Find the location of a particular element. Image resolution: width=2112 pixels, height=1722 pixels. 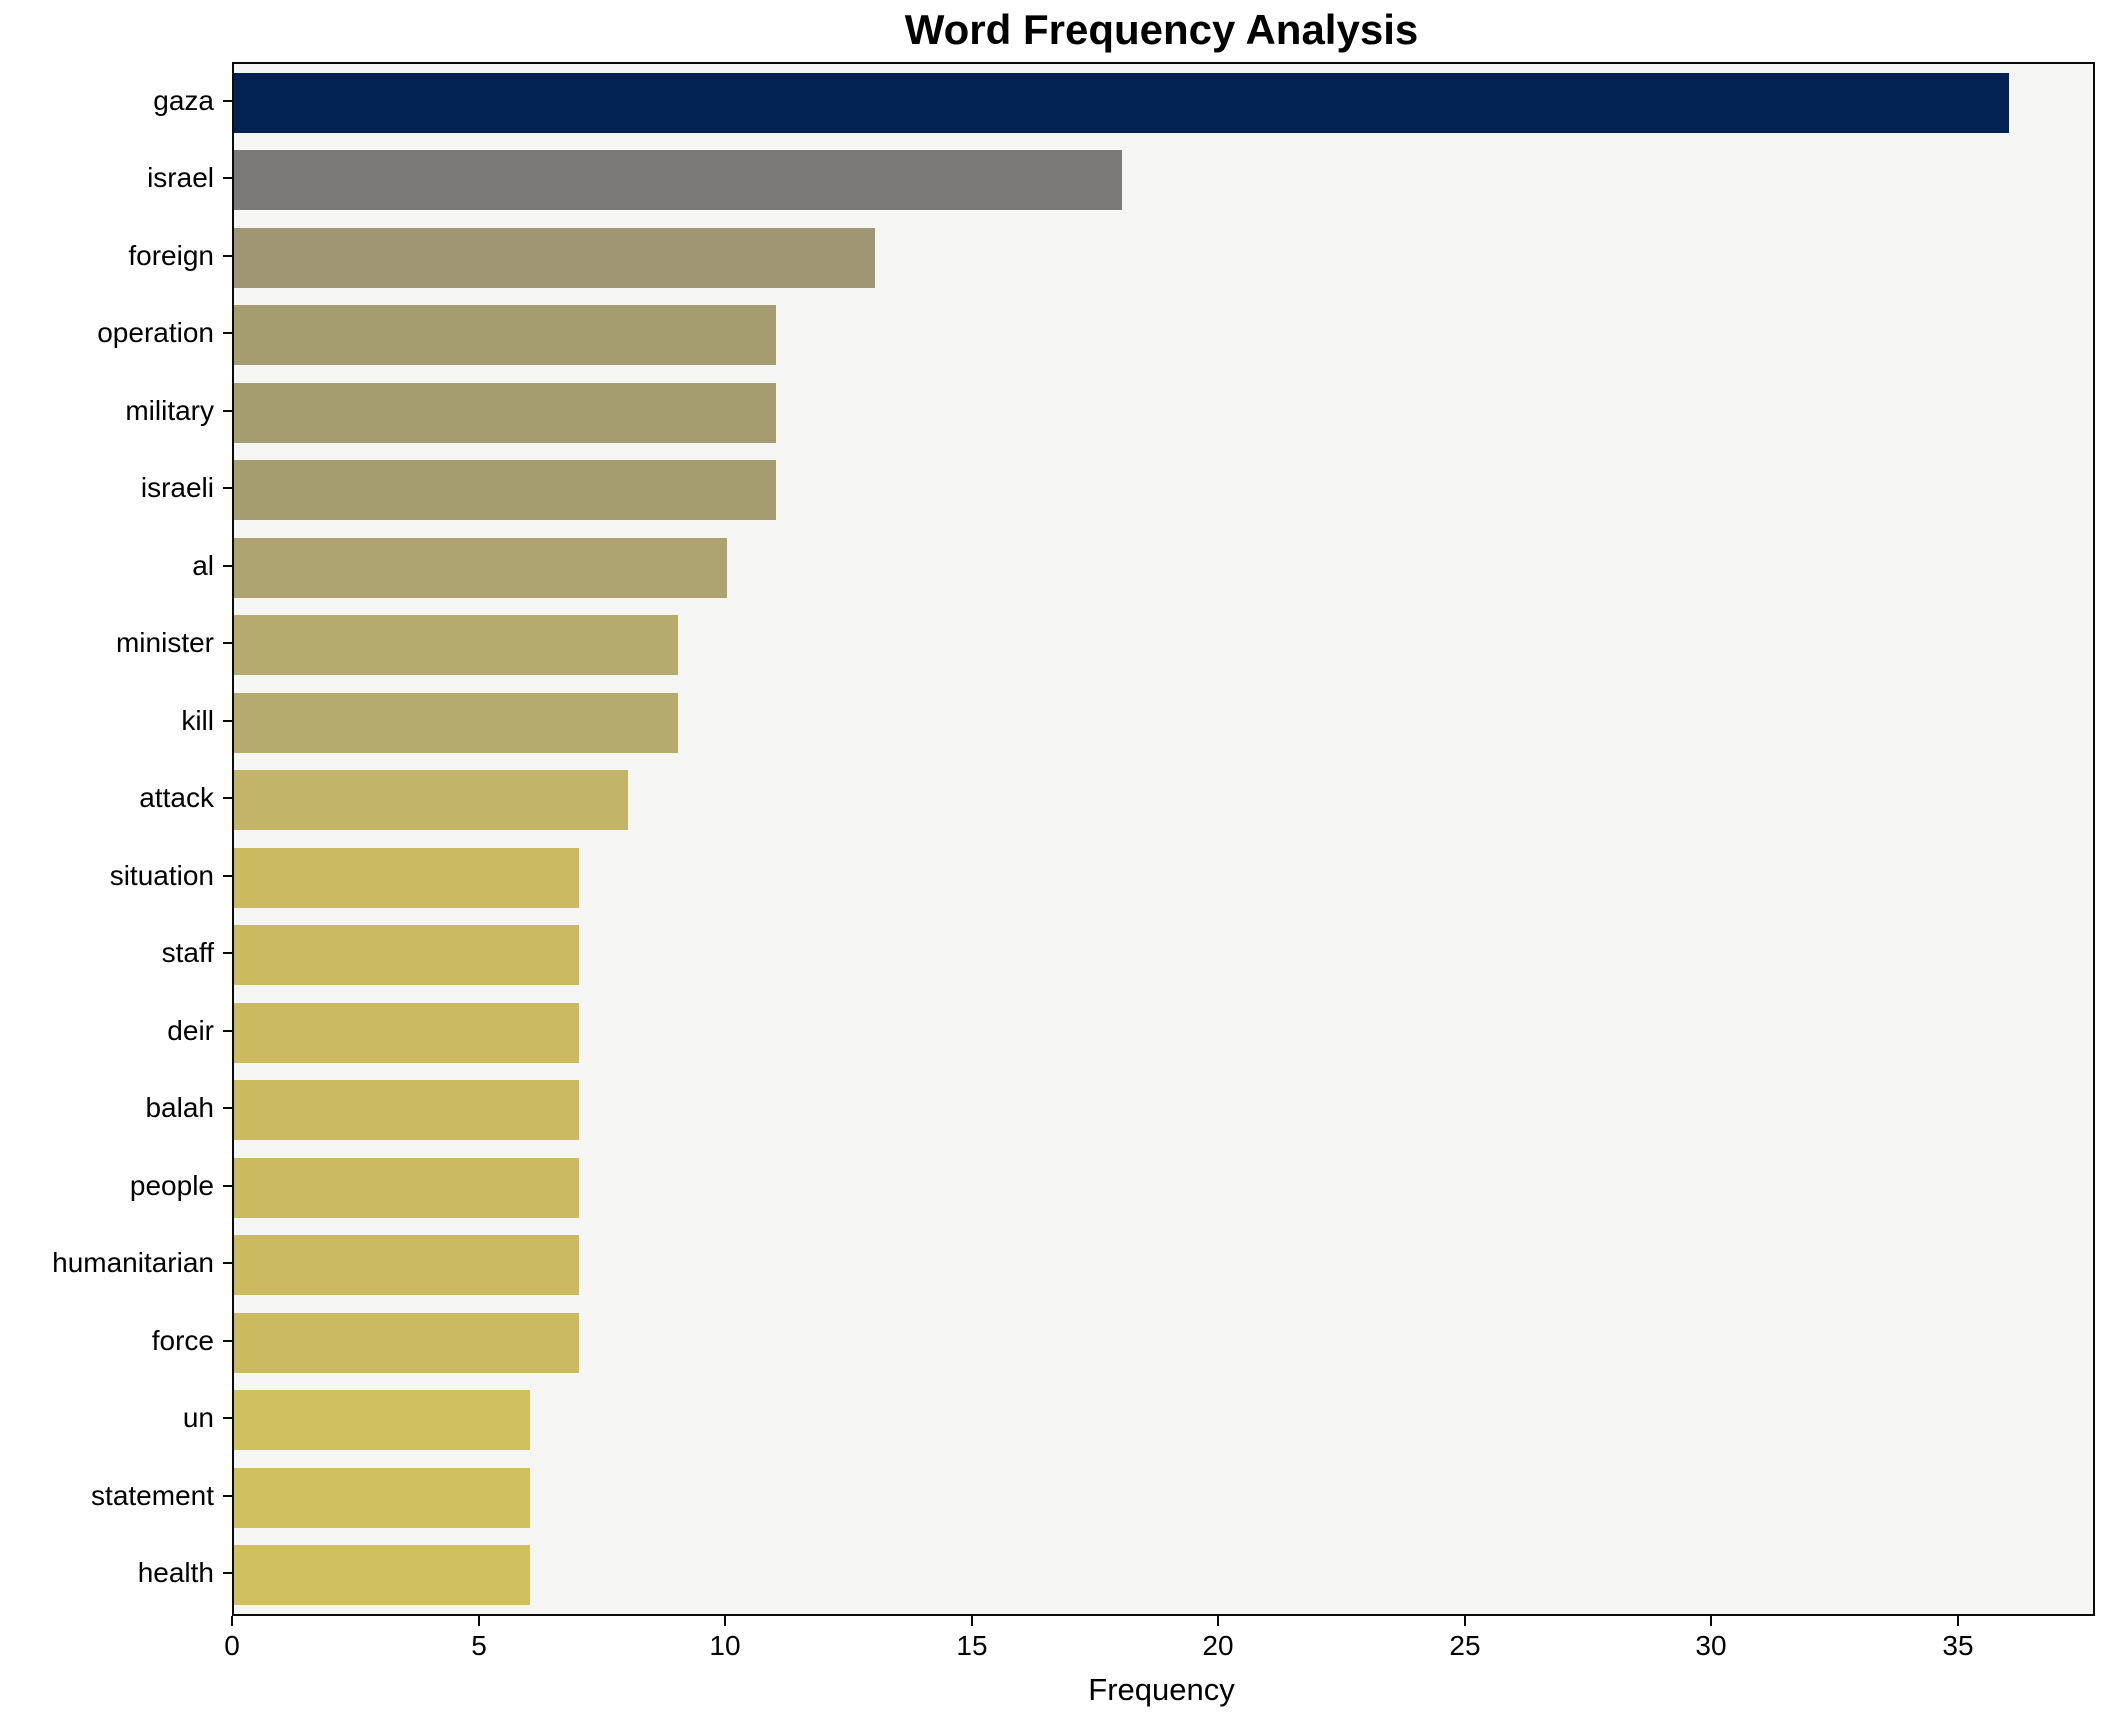

y-tick-label: staff is located at coordinates (187, 952).